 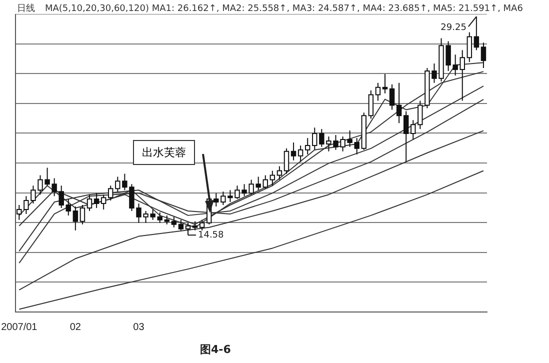 I want to click on x-tick-label: 2007/01, so click(x=19, y=327).